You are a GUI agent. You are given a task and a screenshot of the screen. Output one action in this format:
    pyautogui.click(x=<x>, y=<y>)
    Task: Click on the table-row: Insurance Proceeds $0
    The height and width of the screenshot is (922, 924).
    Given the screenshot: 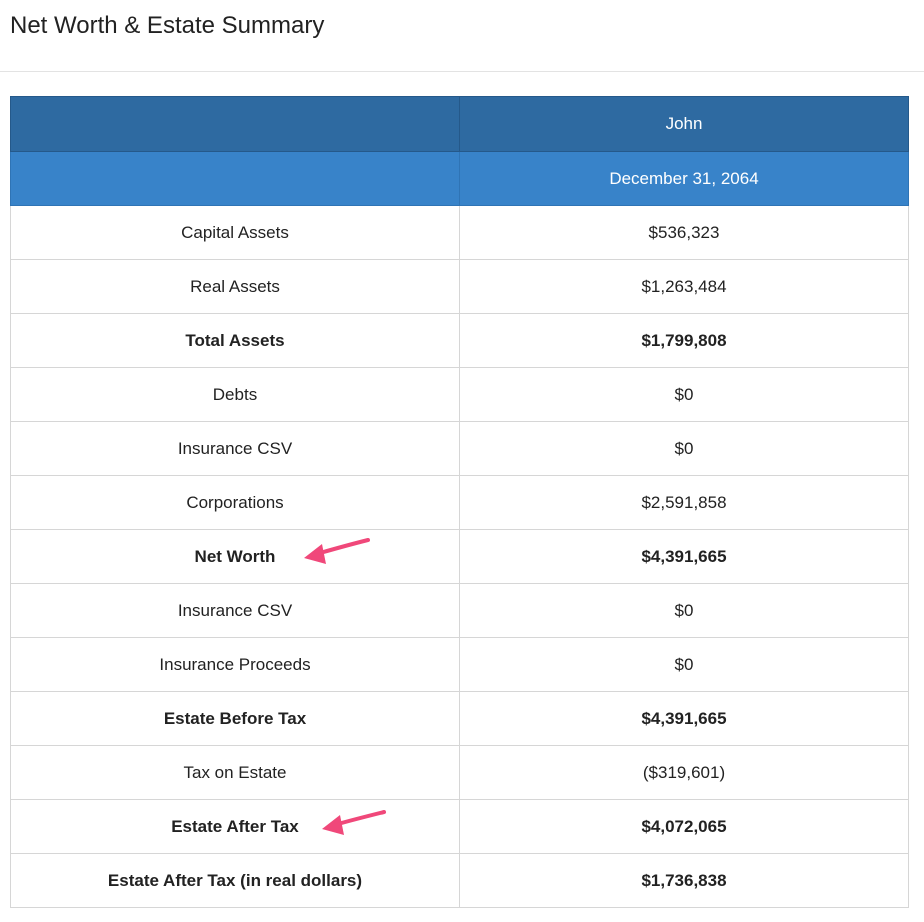 What is the action you would take?
    pyautogui.click(x=459, y=664)
    